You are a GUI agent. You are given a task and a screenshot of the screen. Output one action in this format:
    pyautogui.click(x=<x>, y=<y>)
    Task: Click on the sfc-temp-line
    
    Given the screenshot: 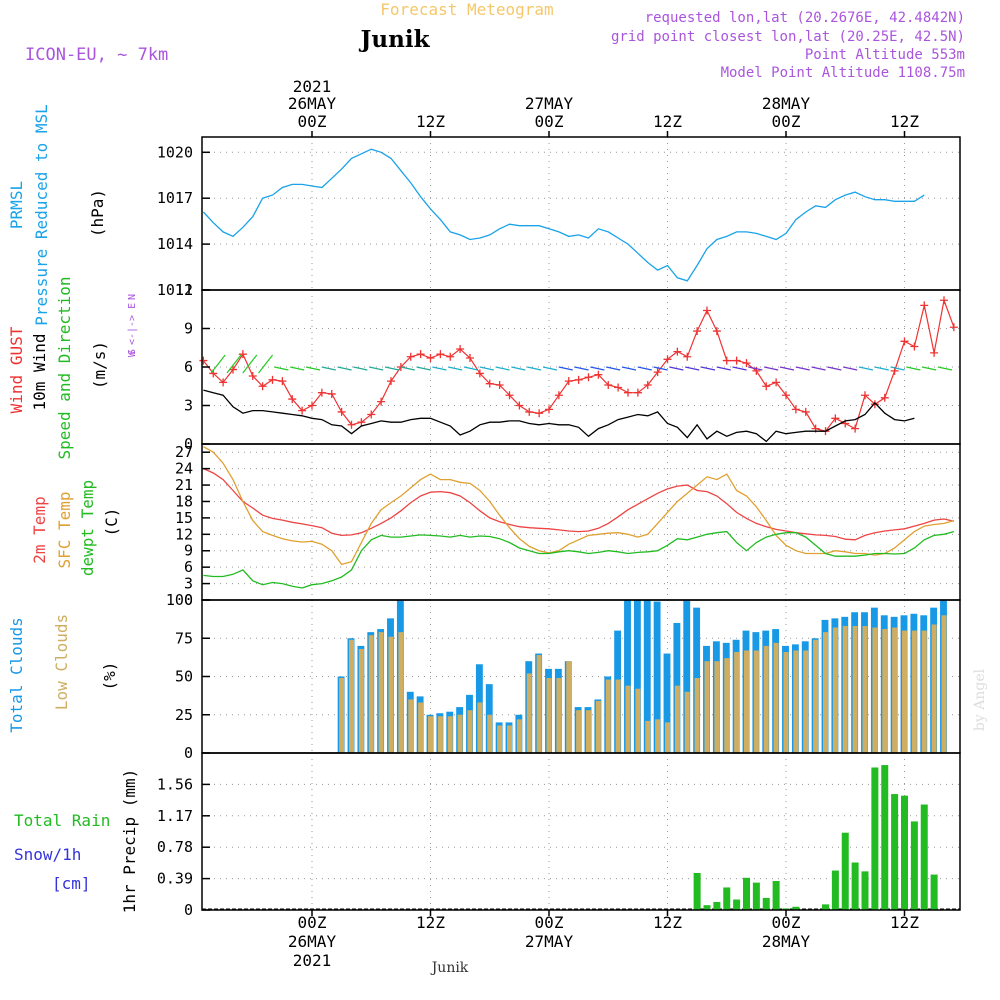 What is the action you would take?
    pyautogui.click(x=579, y=506)
    